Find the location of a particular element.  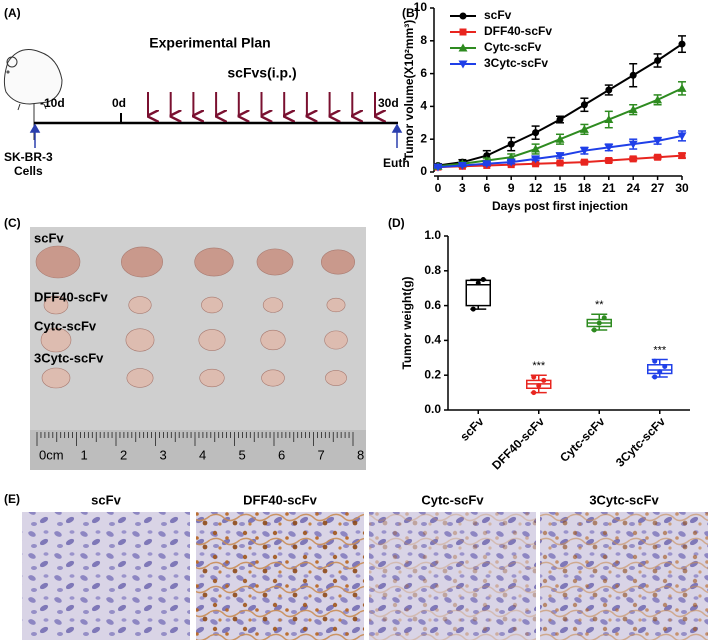

tumor-photo: scFv DFF40-scFv Cytc-scFv 3Cytc-scFv is located at coordinates (195, 309).